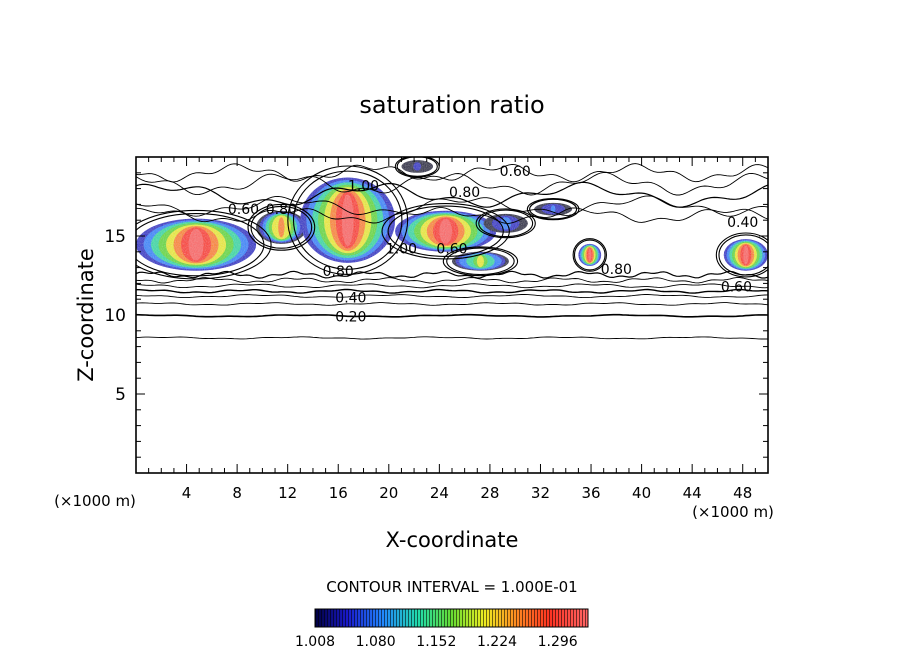 Image resolution: width=904 pixels, height=654 pixels. I want to click on y-tick-labels: 5 10 15, so click(115, 316).